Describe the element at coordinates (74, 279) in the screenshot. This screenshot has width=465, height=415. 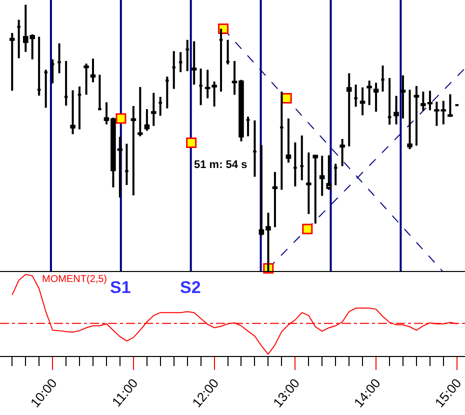
I see `series-label: MOMENT(2,5)` at that location.